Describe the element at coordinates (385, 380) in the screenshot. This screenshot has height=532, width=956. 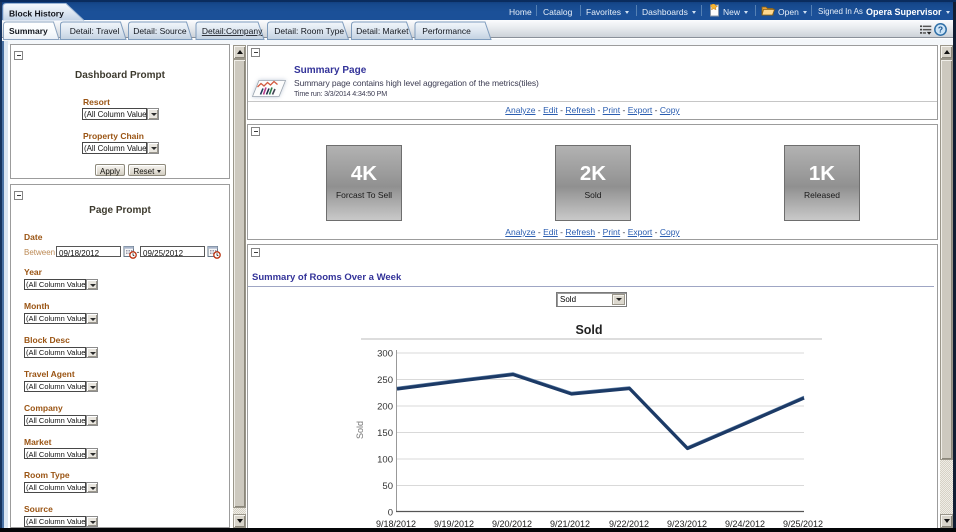
I see `svg-text: 250` at that location.